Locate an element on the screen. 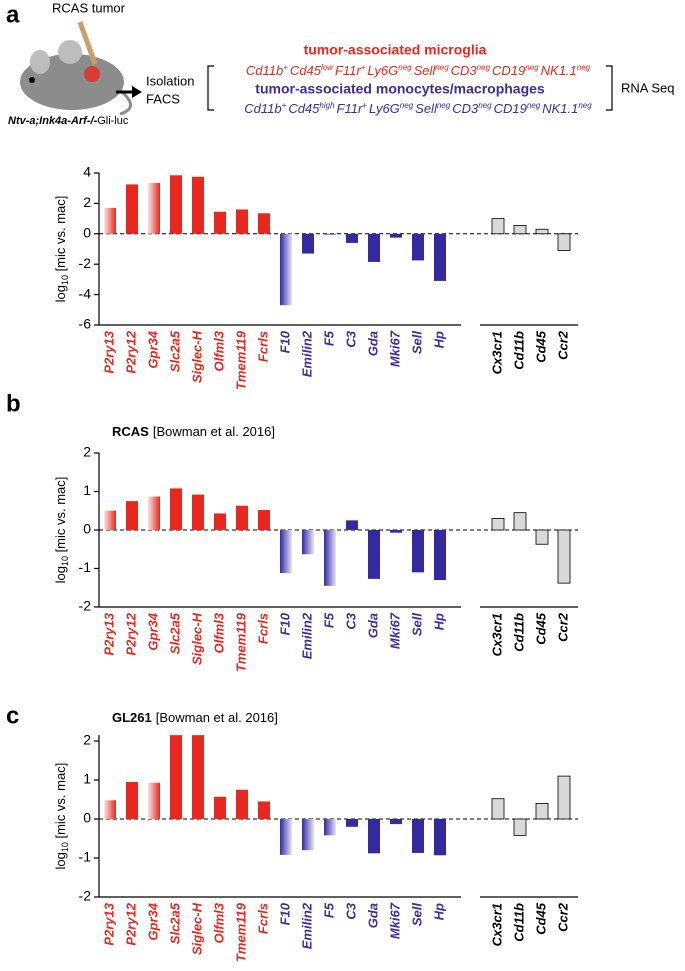  microglia-title: tumor-associated microglia is located at coordinates (395, 50).